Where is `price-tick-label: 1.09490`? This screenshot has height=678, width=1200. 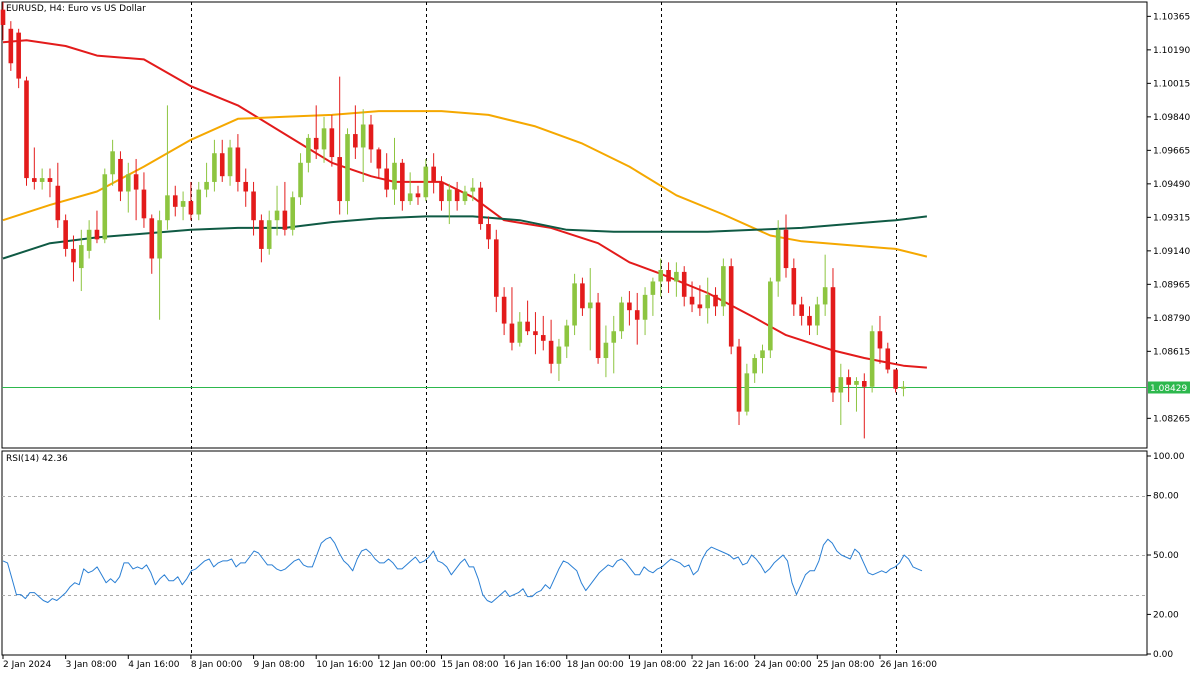
price-tick-label: 1.09490 is located at coordinates (1171, 185).